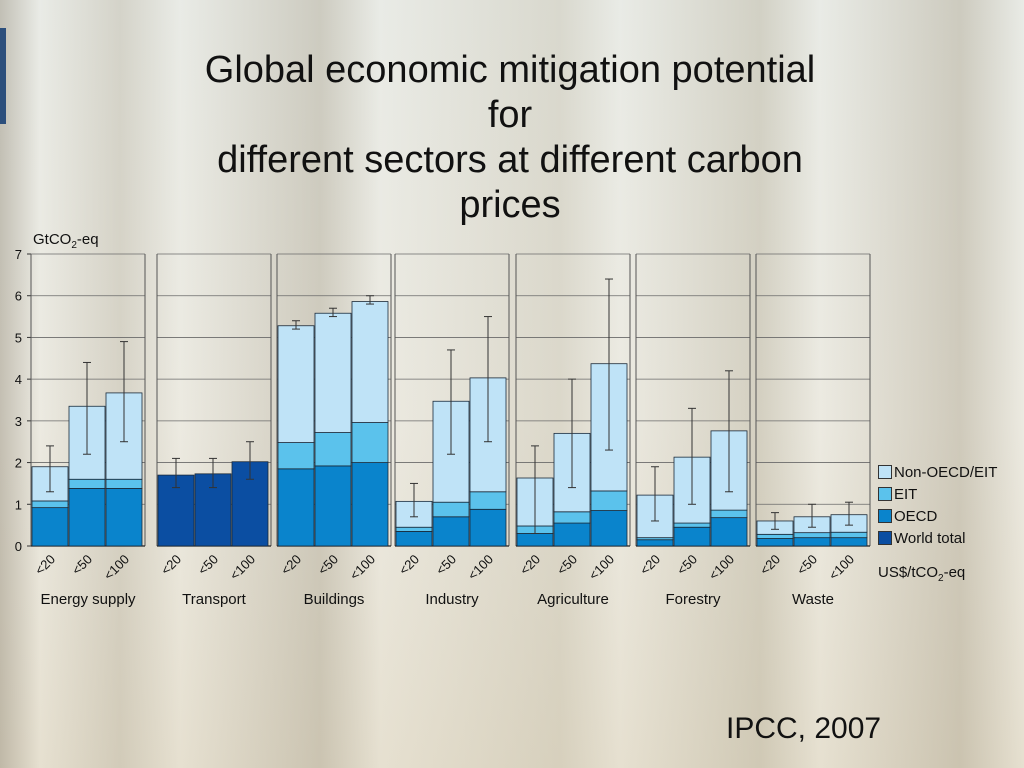  I want to click on sector-label: Buildings, so click(334, 599).